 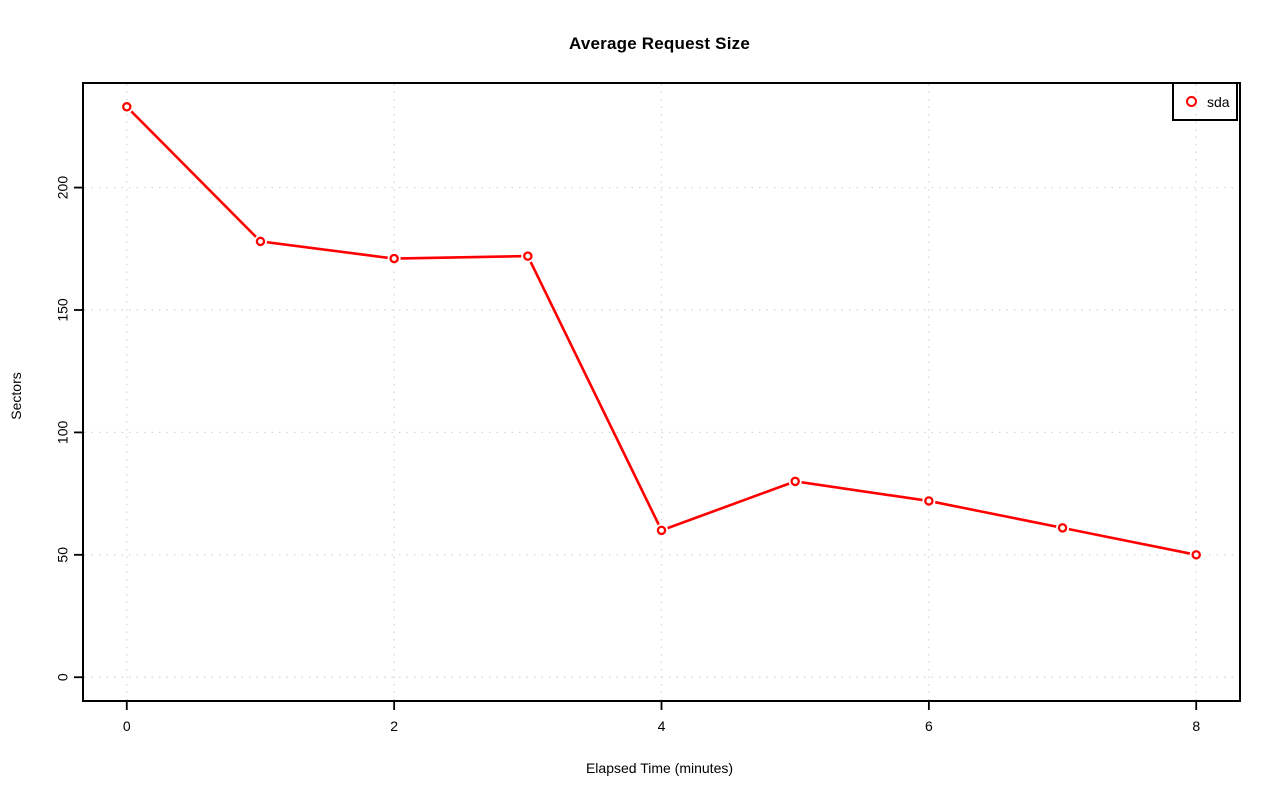 What do you see at coordinates (1191, 101) in the screenshot?
I see `legend-open-circle-icon` at bounding box center [1191, 101].